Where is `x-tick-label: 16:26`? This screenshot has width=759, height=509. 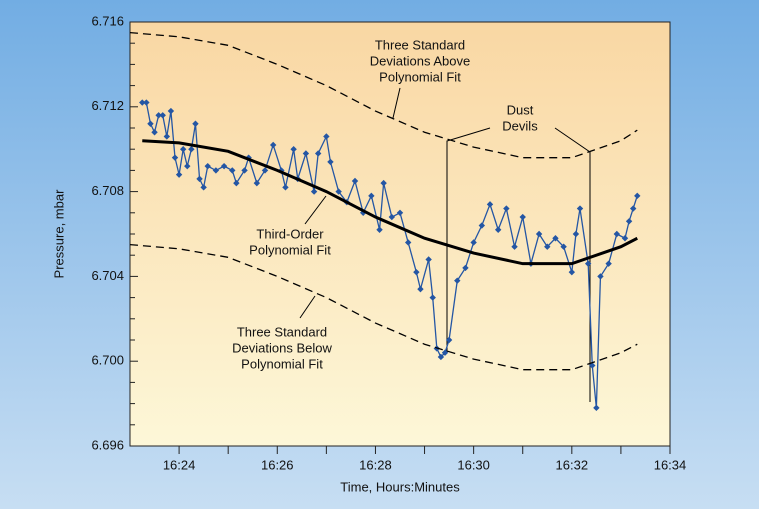
x-tick-label: 16:26 is located at coordinates (277, 464).